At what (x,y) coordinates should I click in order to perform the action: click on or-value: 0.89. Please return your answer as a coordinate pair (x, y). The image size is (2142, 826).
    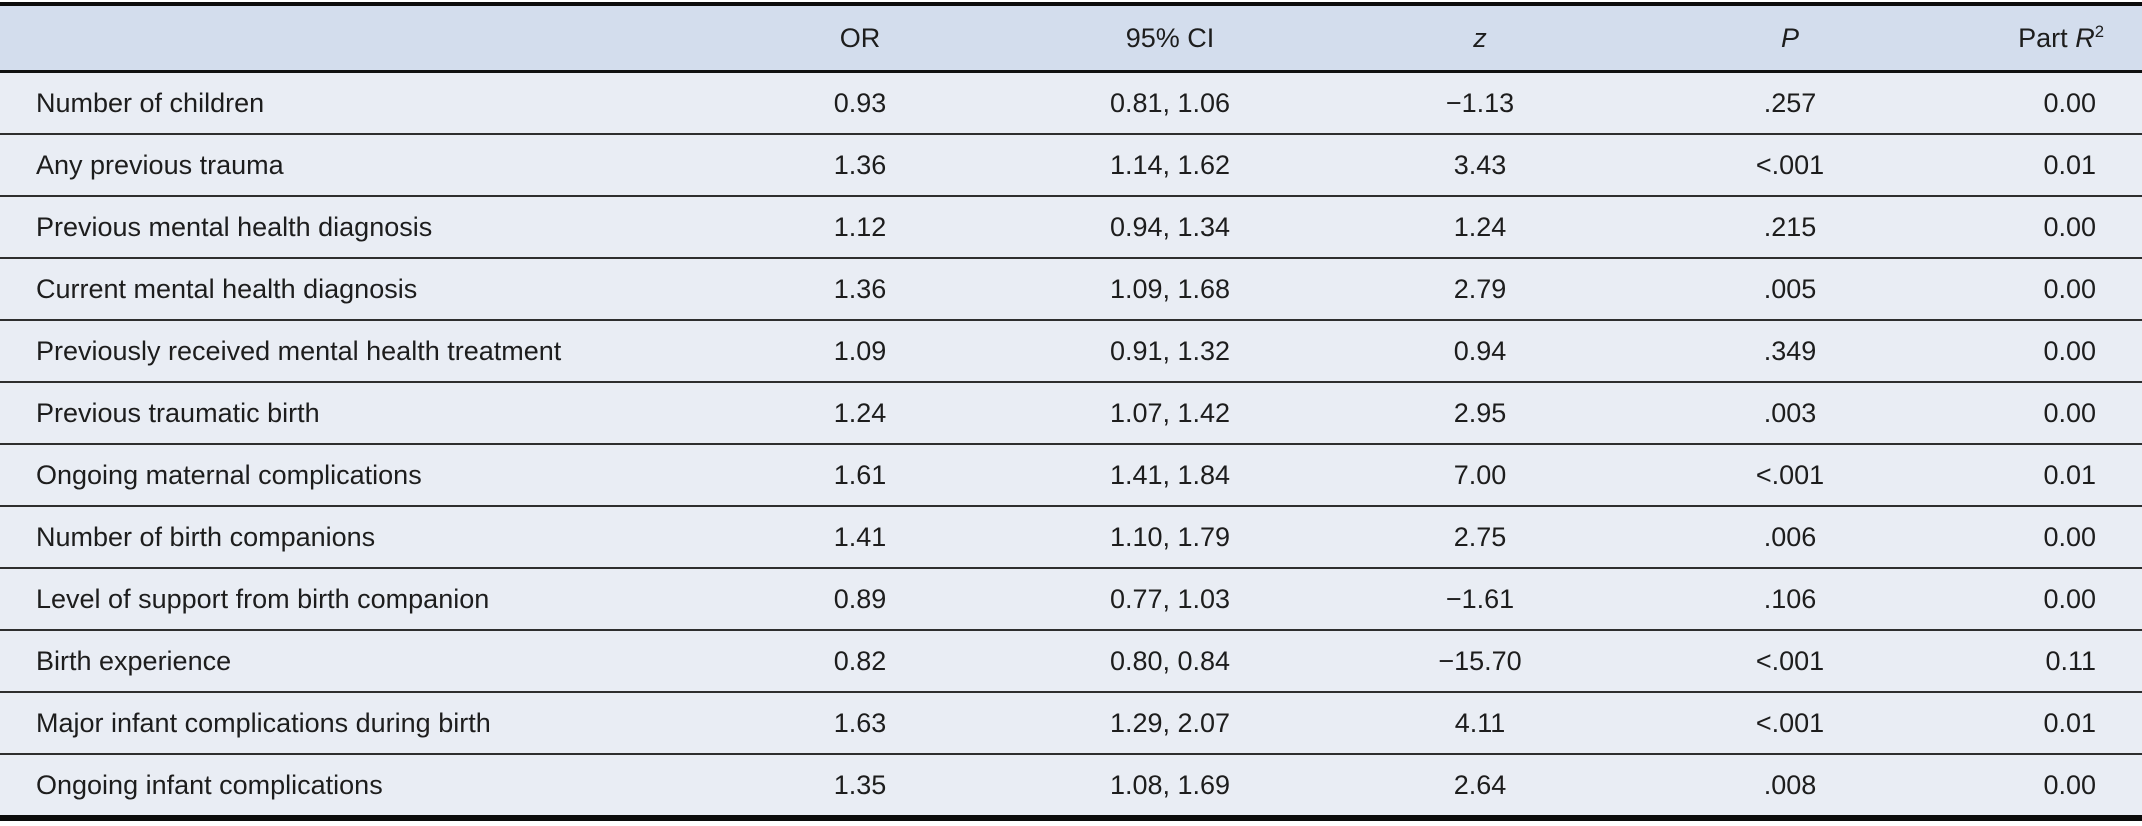
    Looking at the image, I should click on (860, 598).